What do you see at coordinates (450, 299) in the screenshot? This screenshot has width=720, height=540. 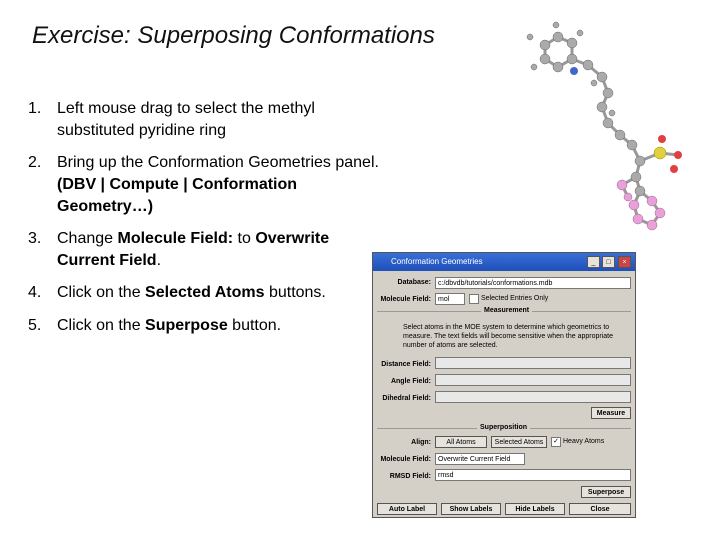 I see `molecule-dropdown: mol` at bounding box center [450, 299].